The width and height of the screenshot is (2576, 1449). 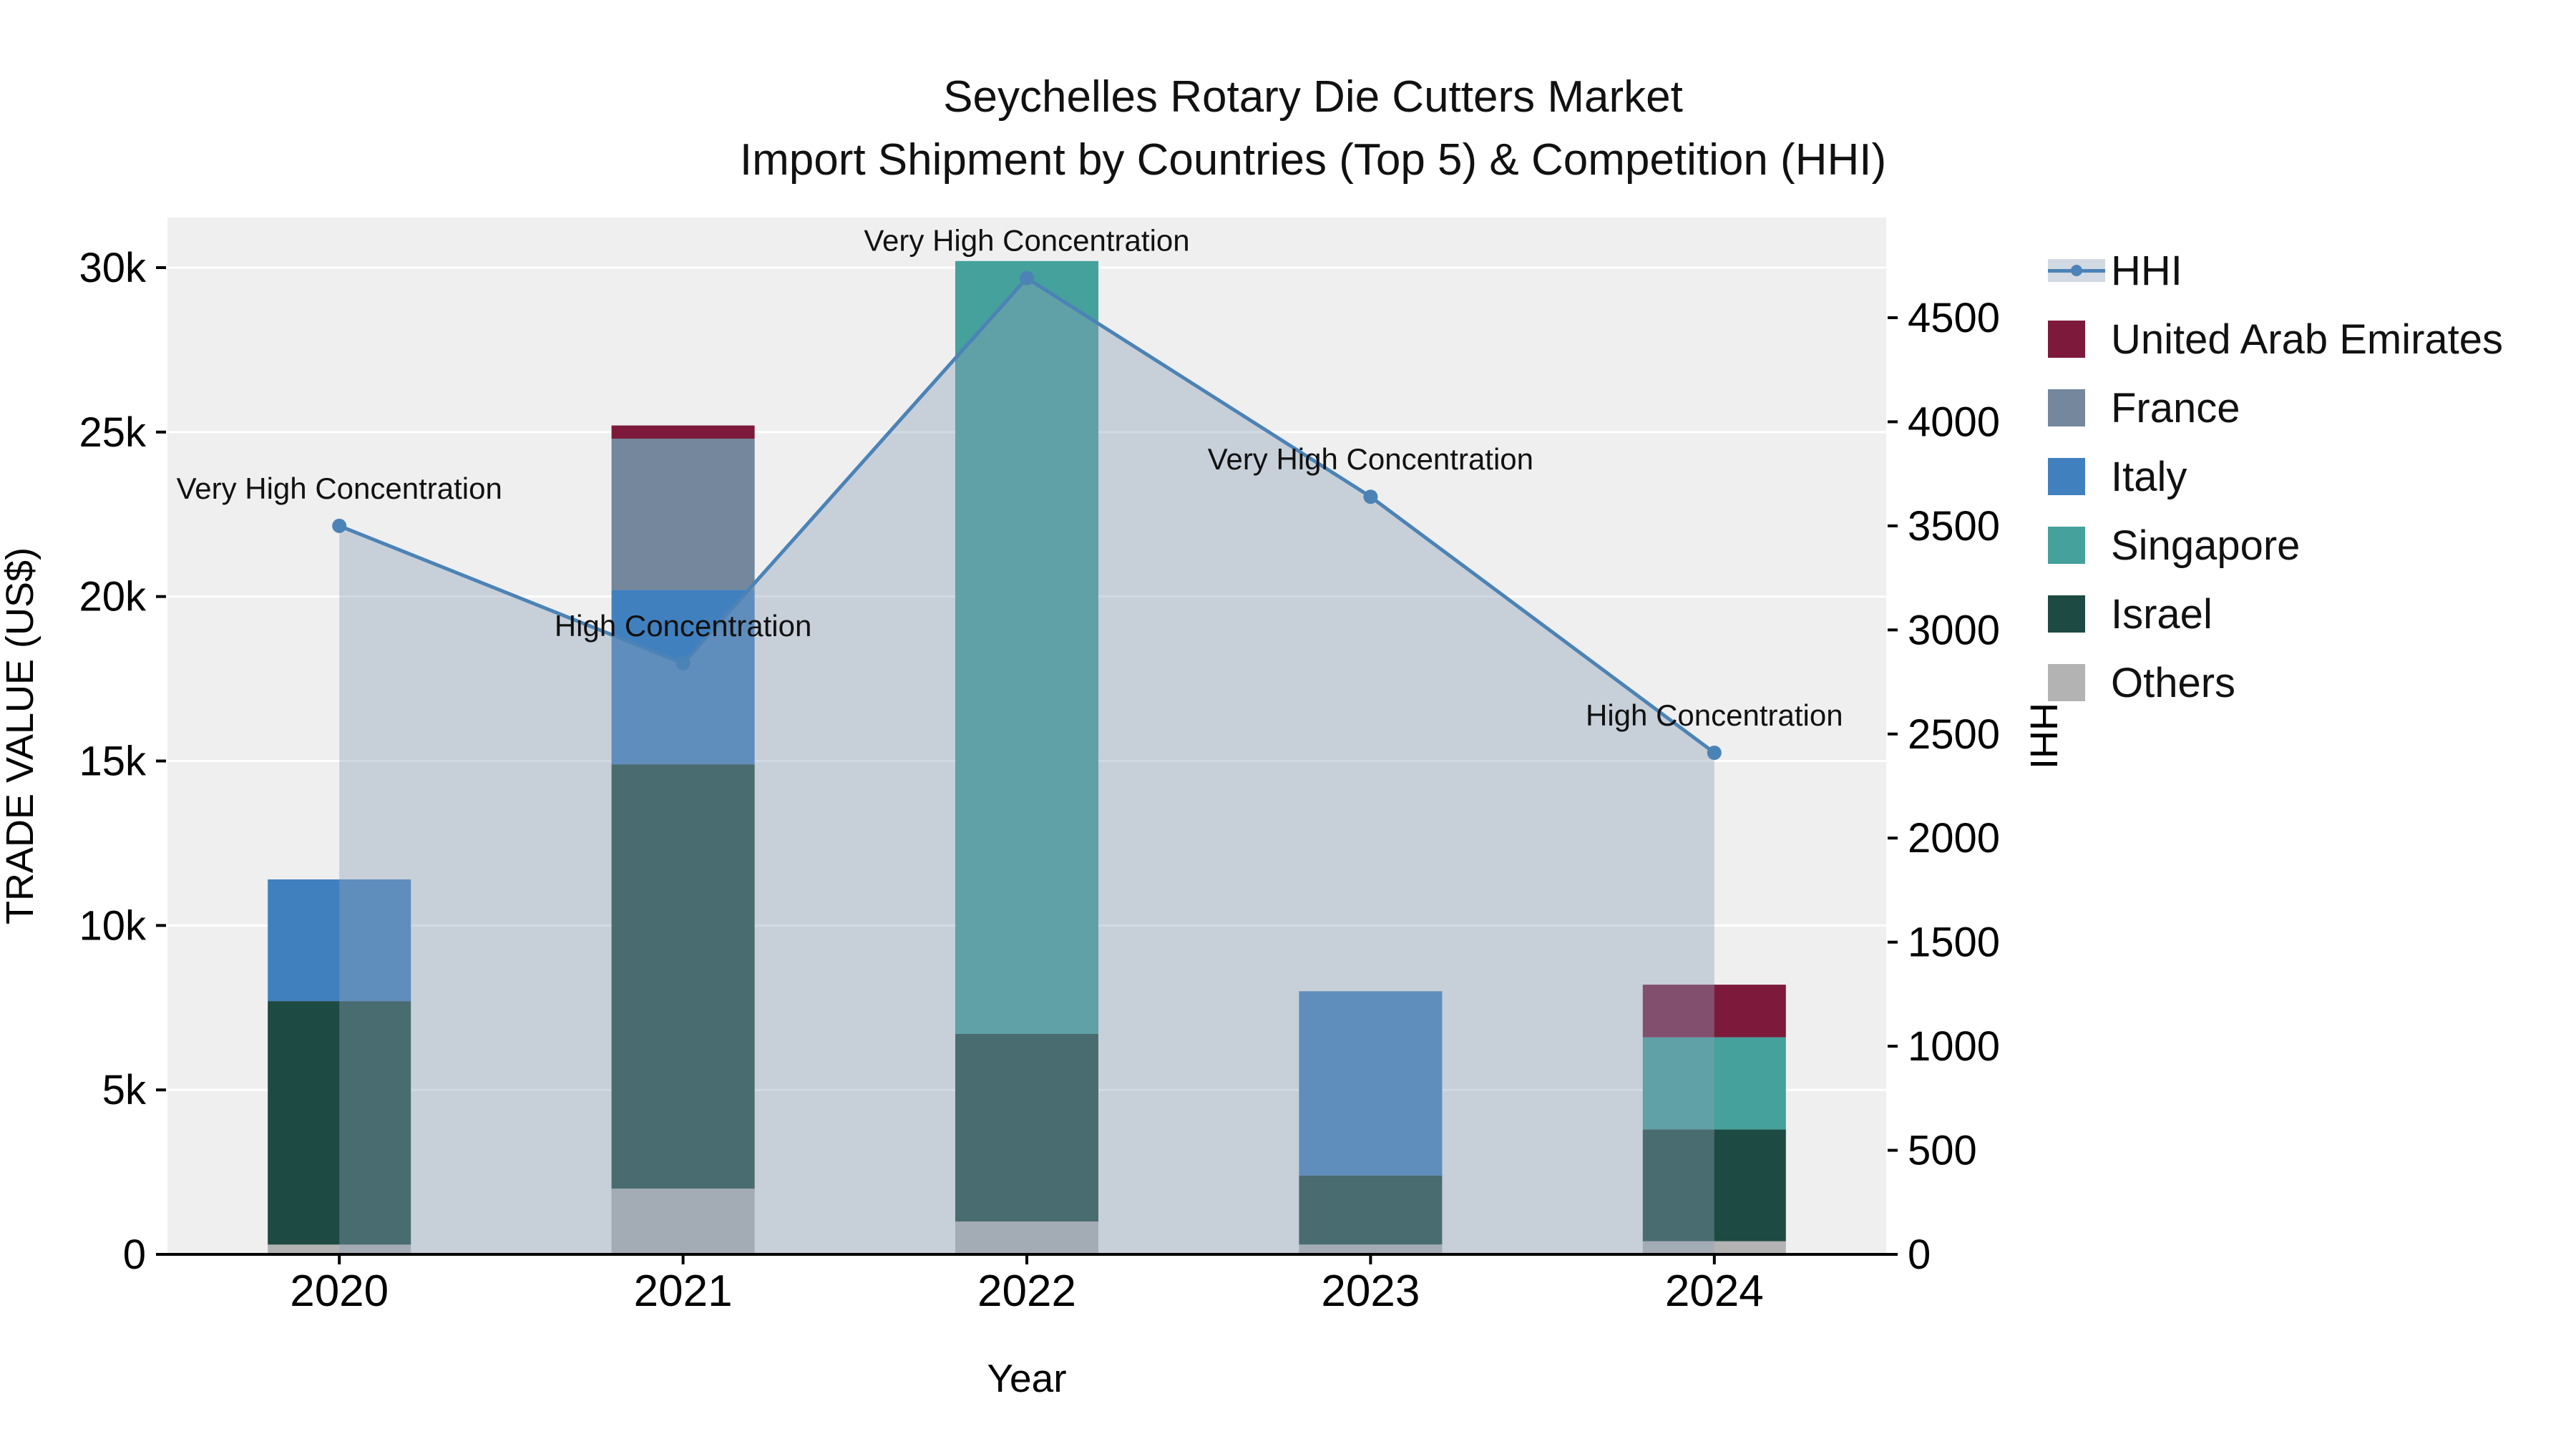 What do you see at coordinates (113, 268) in the screenshot?
I see `y-left-tick-label: 30k` at bounding box center [113, 268].